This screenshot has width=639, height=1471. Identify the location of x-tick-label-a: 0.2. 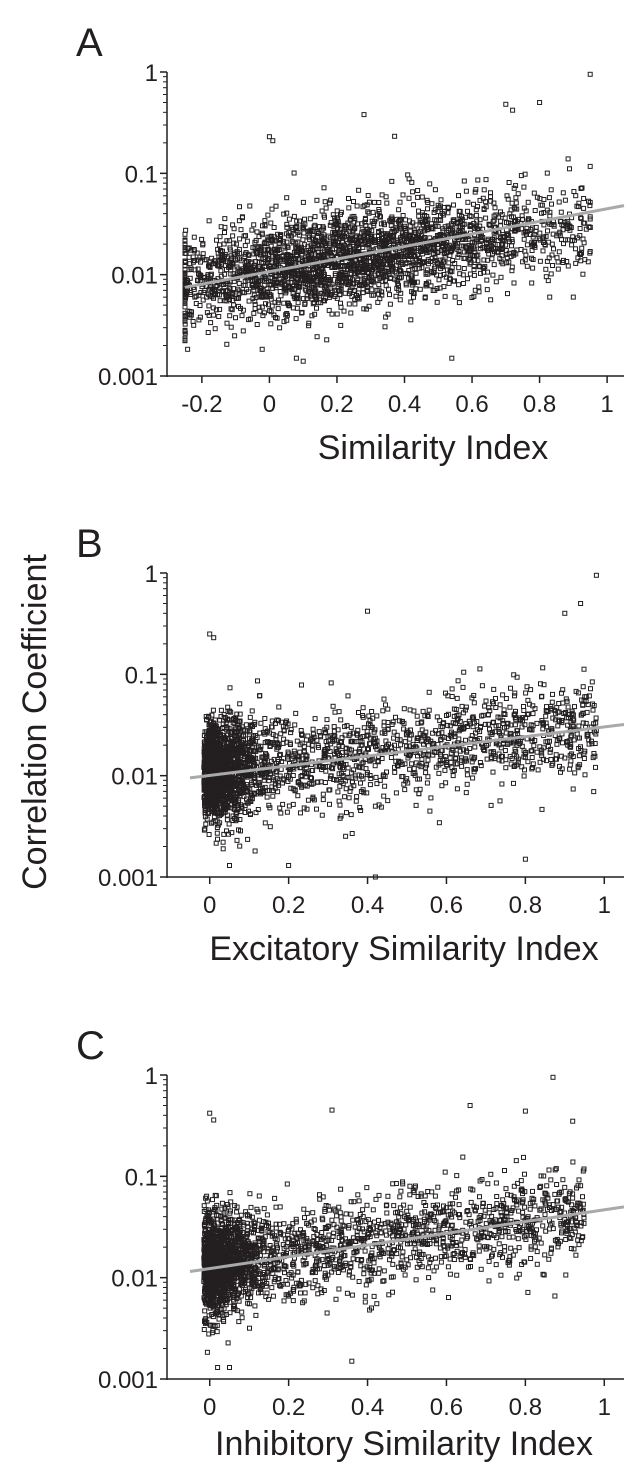
(336, 404).